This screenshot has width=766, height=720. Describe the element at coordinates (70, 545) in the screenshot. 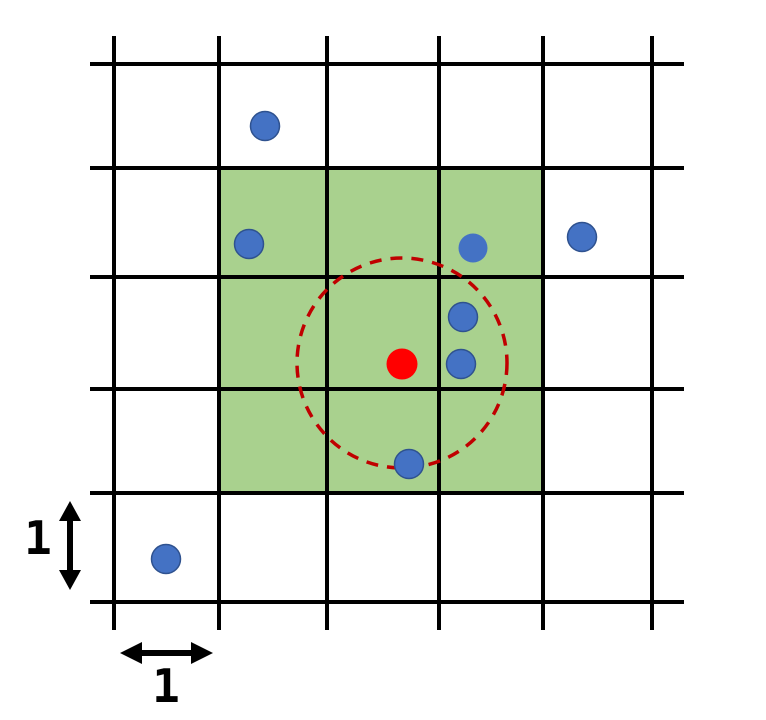

I see `vertical-unit-arrow` at that location.